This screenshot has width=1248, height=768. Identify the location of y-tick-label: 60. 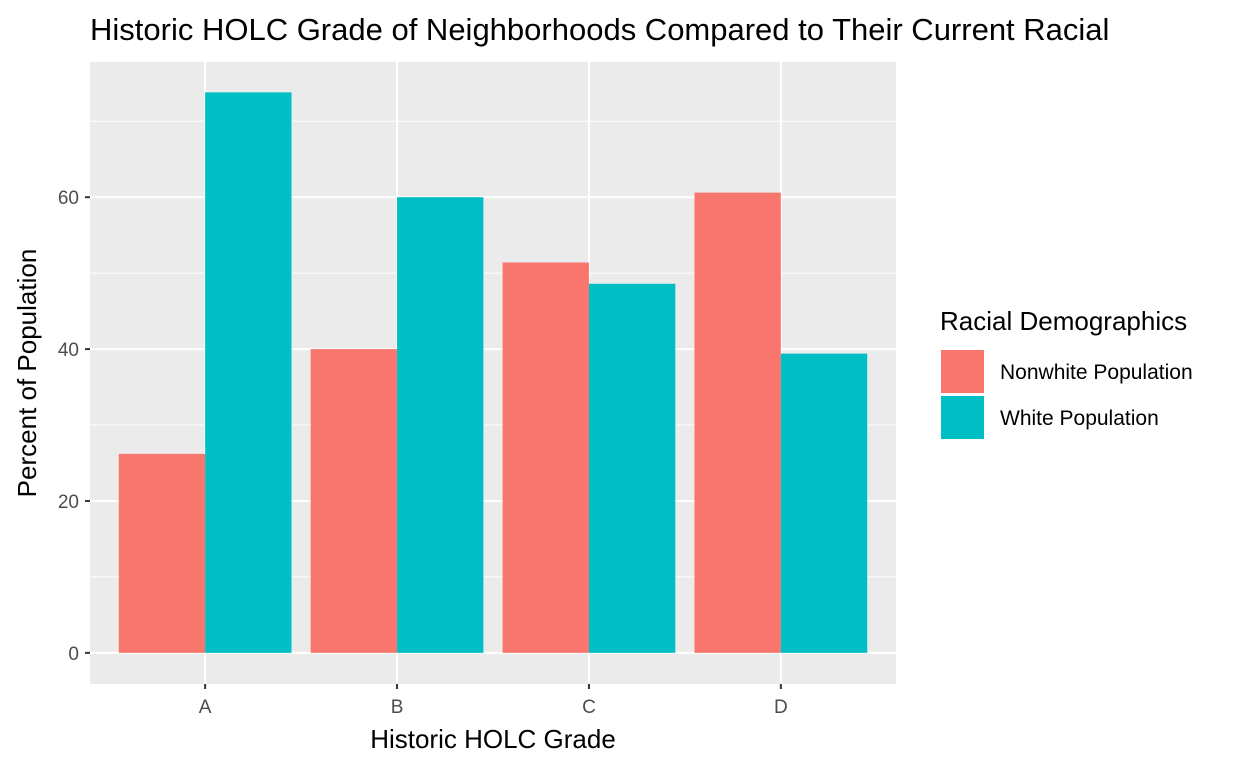
(68, 198).